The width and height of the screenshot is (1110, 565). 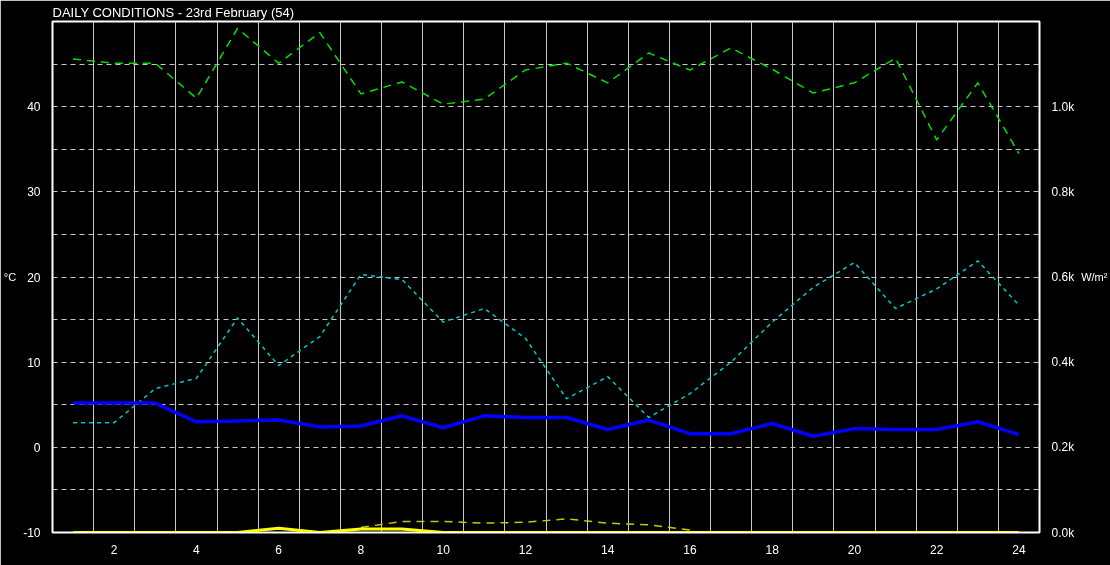 I want to click on x-tick-label: 14, so click(x=608, y=549).